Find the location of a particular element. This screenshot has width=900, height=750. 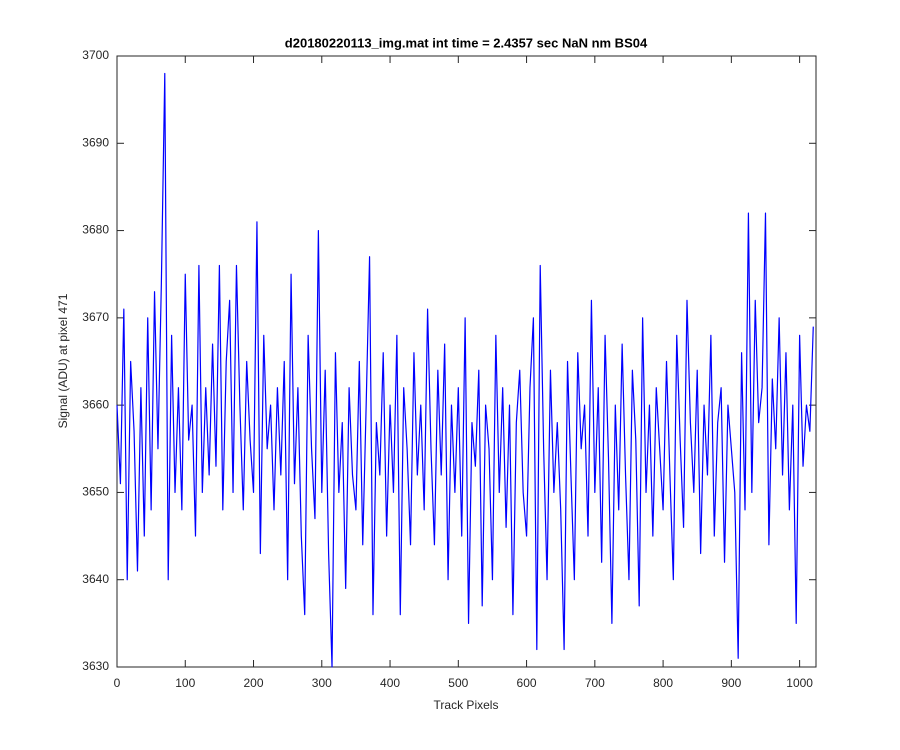

x-tick-label: 0 is located at coordinates (117, 683).